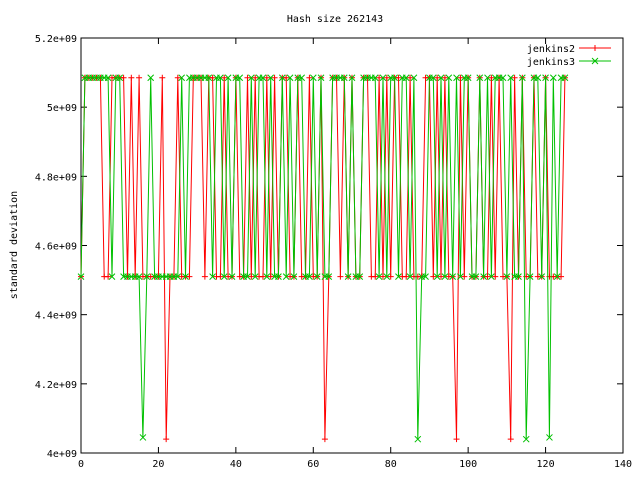 The image size is (640, 480). What do you see at coordinates (56, 316) in the screenshot?
I see `y-tick-label: 4.4e+09` at bounding box center [56, 316].